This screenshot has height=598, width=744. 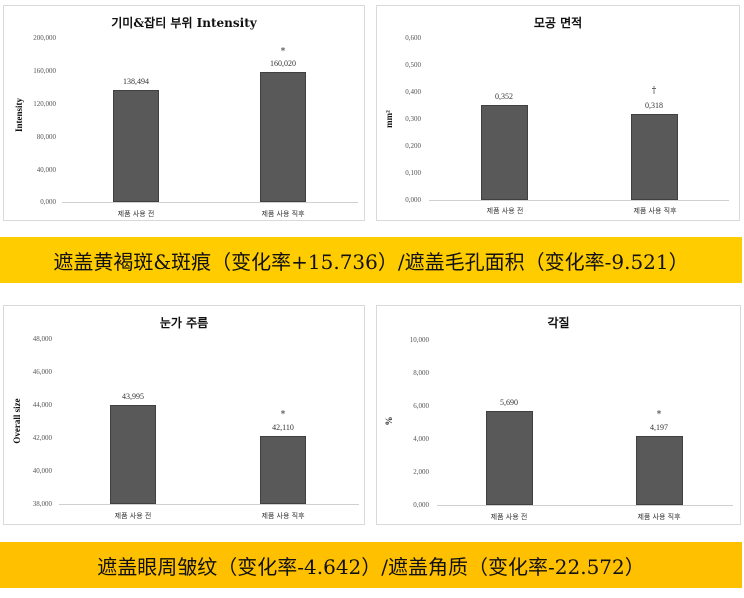 I want to click on y-tick: 160,000, so click(x=44, y=71).